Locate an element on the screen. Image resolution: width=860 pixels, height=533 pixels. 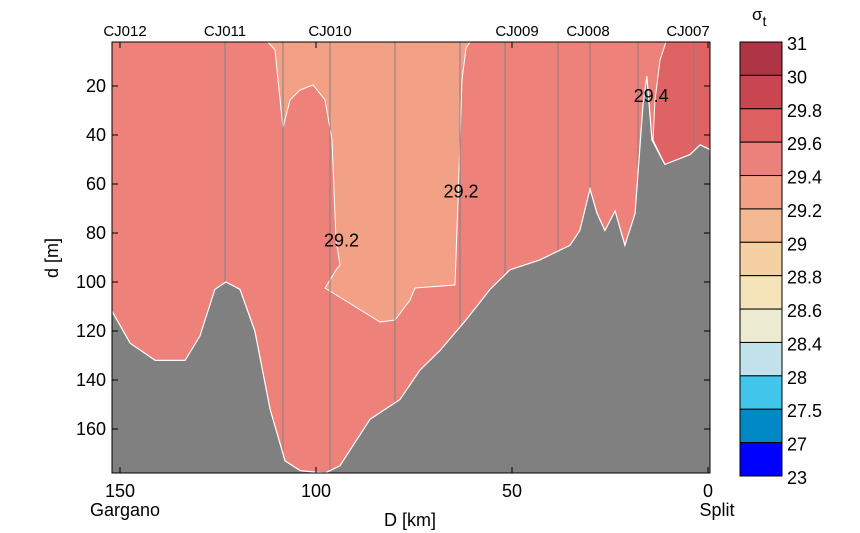
station-label: CJ010 is located at coordinates (329, 31).